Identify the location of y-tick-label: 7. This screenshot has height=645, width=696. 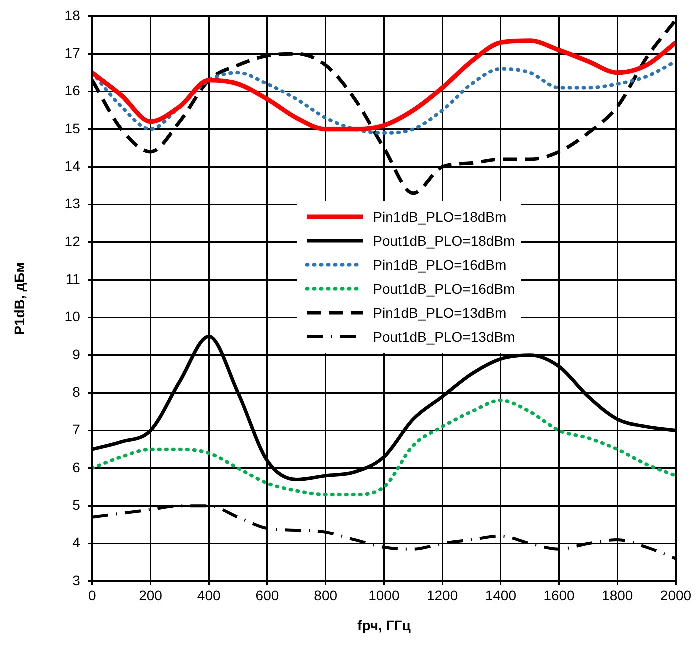
(76, 430).